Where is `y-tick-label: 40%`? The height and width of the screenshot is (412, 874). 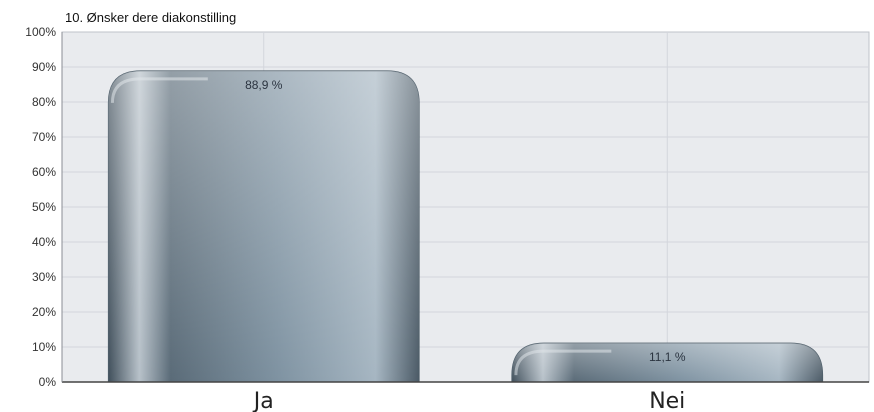
y-tick-label: 40% is located at coordinates (44, 242).